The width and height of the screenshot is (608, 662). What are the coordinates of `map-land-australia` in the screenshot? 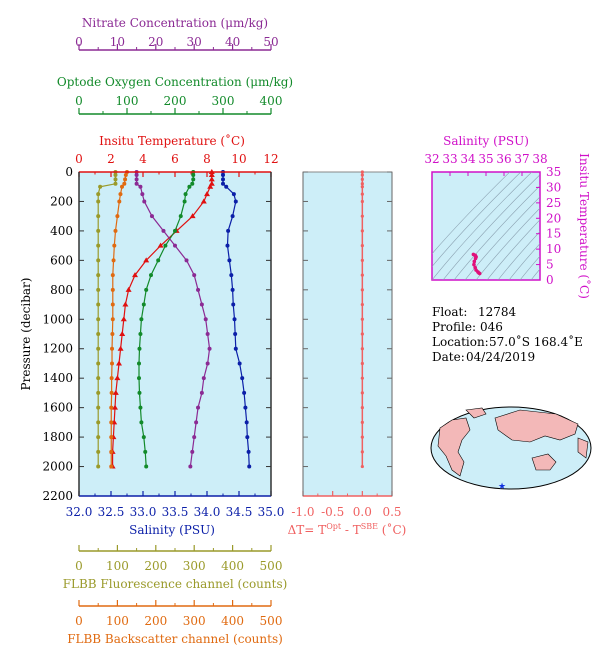 It's located at (544, 462).